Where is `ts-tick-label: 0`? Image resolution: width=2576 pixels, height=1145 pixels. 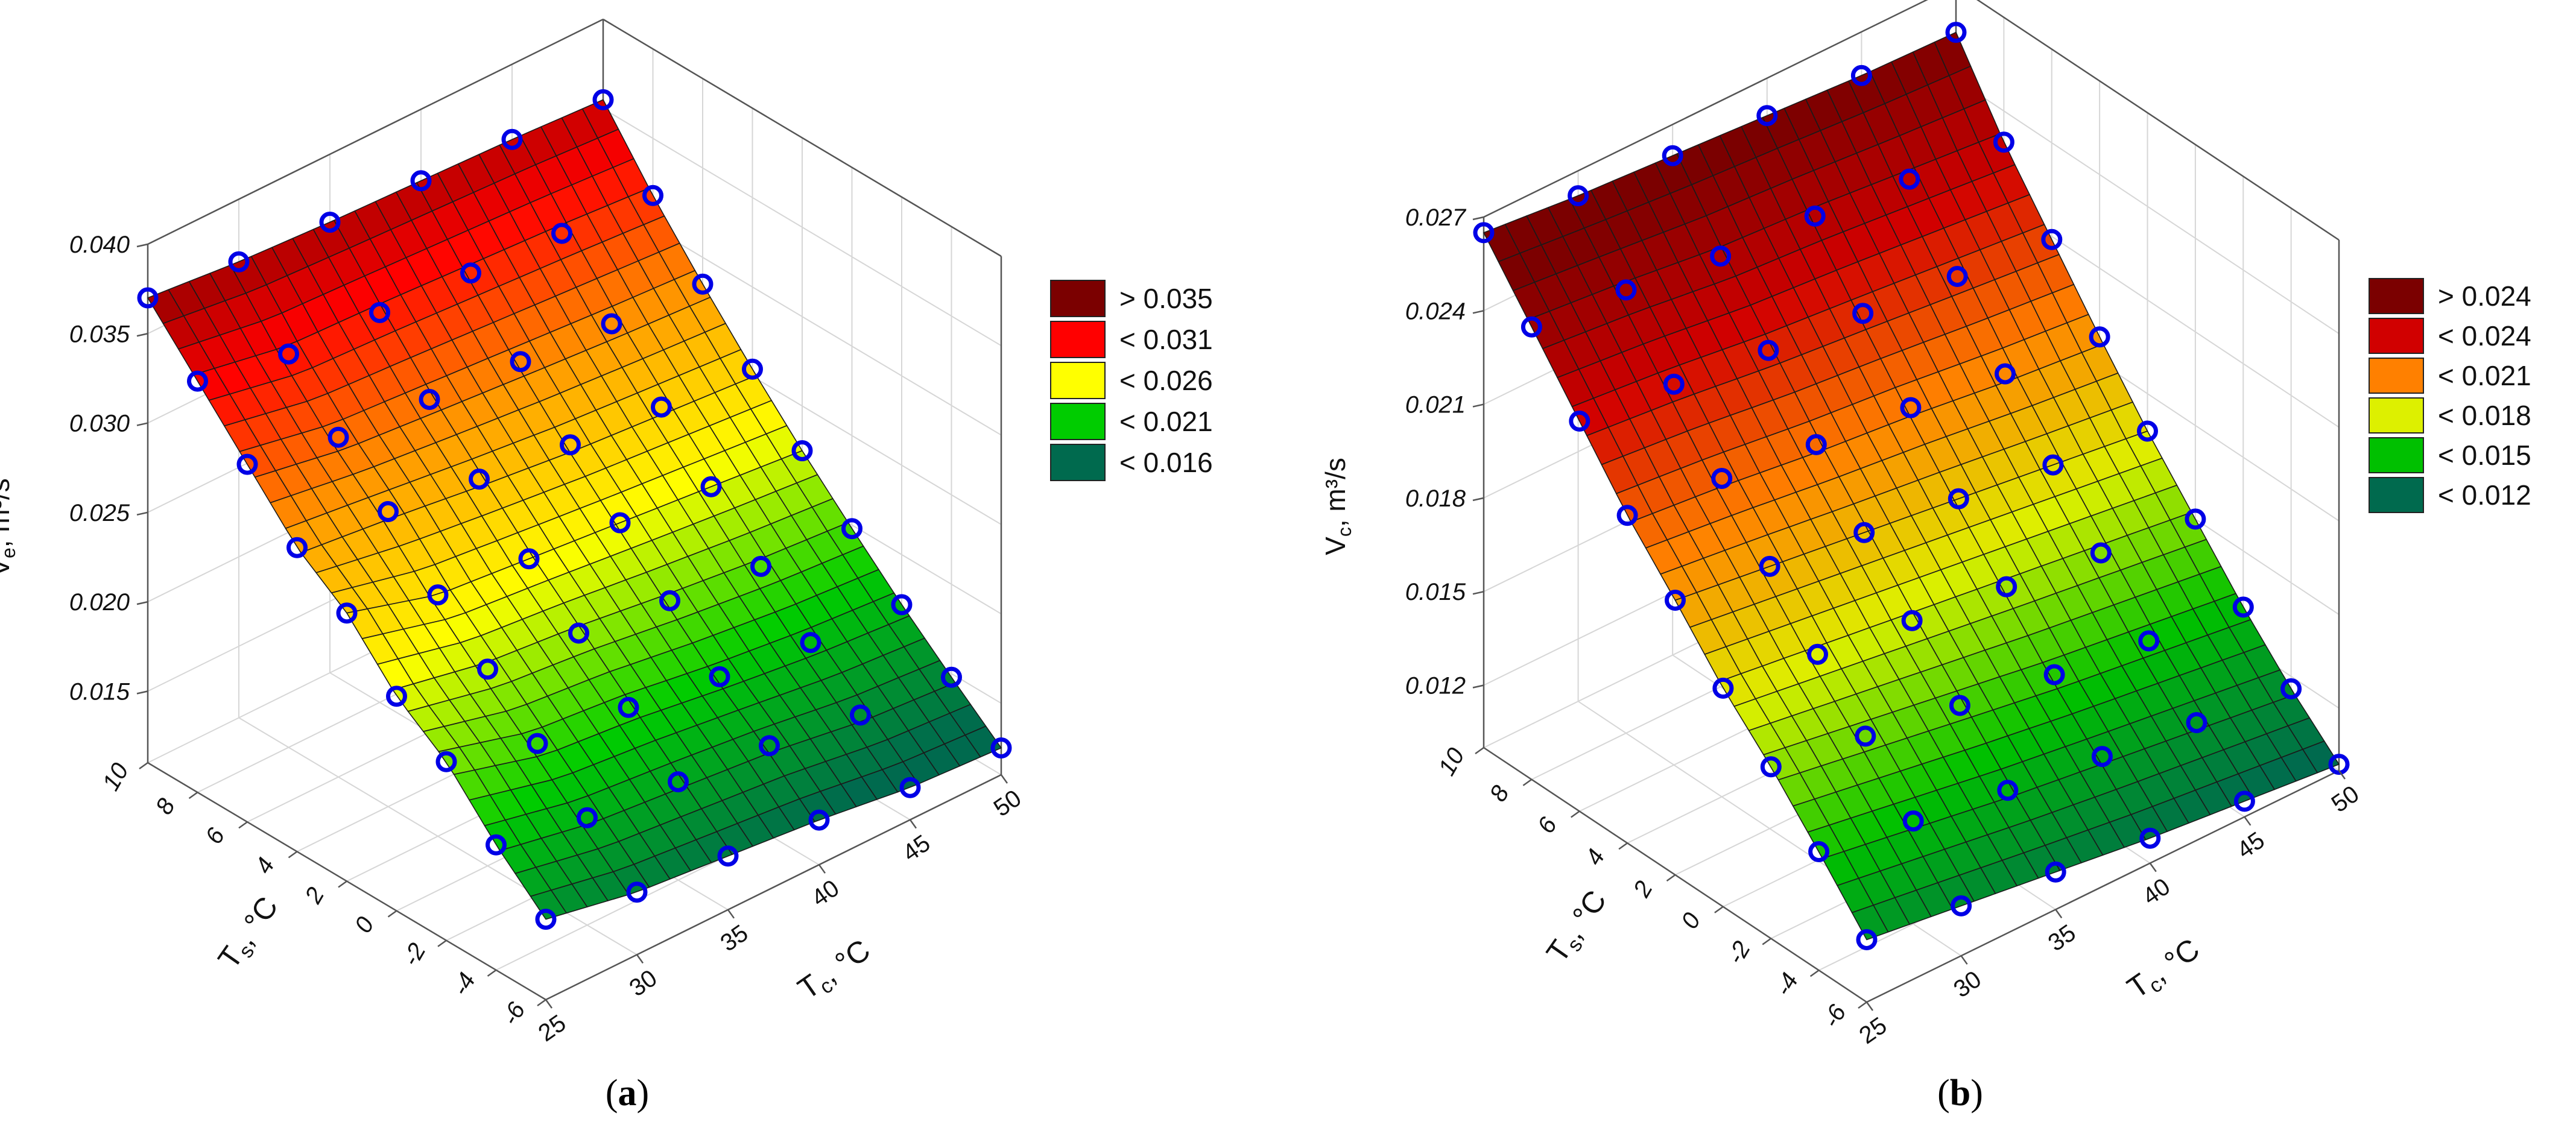
ts-tick-label: 0 is located at coordinates (364, 924).